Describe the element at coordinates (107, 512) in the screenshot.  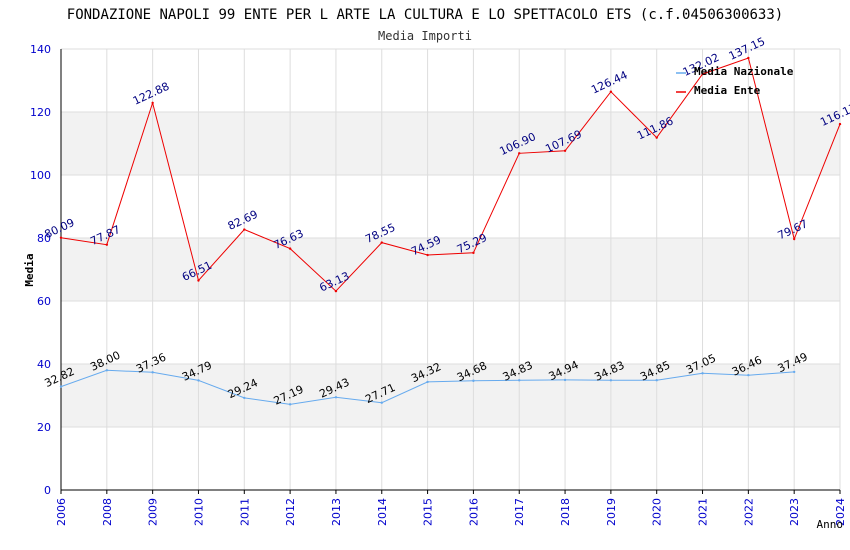
I see `x-tick-label: 2008` at that location.